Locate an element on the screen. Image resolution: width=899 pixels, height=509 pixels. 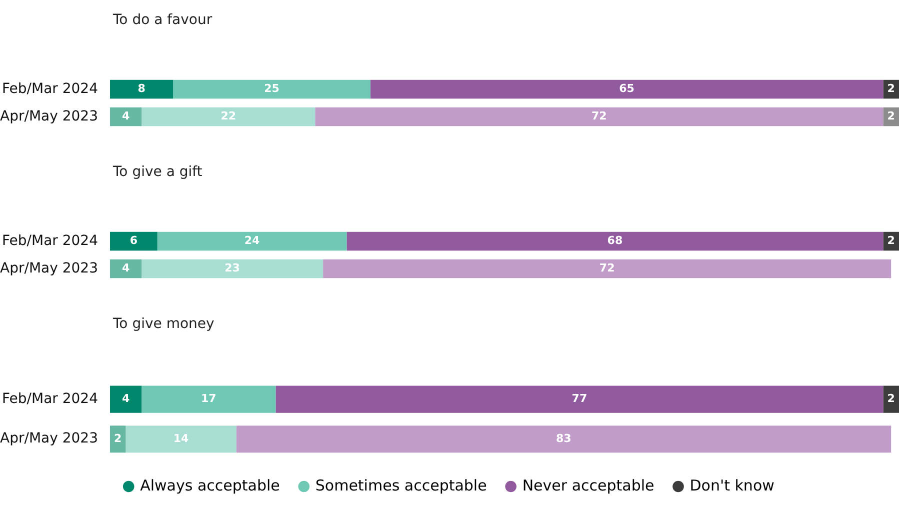
legend-label: Never acceptable is located at coordinates (588, 485).